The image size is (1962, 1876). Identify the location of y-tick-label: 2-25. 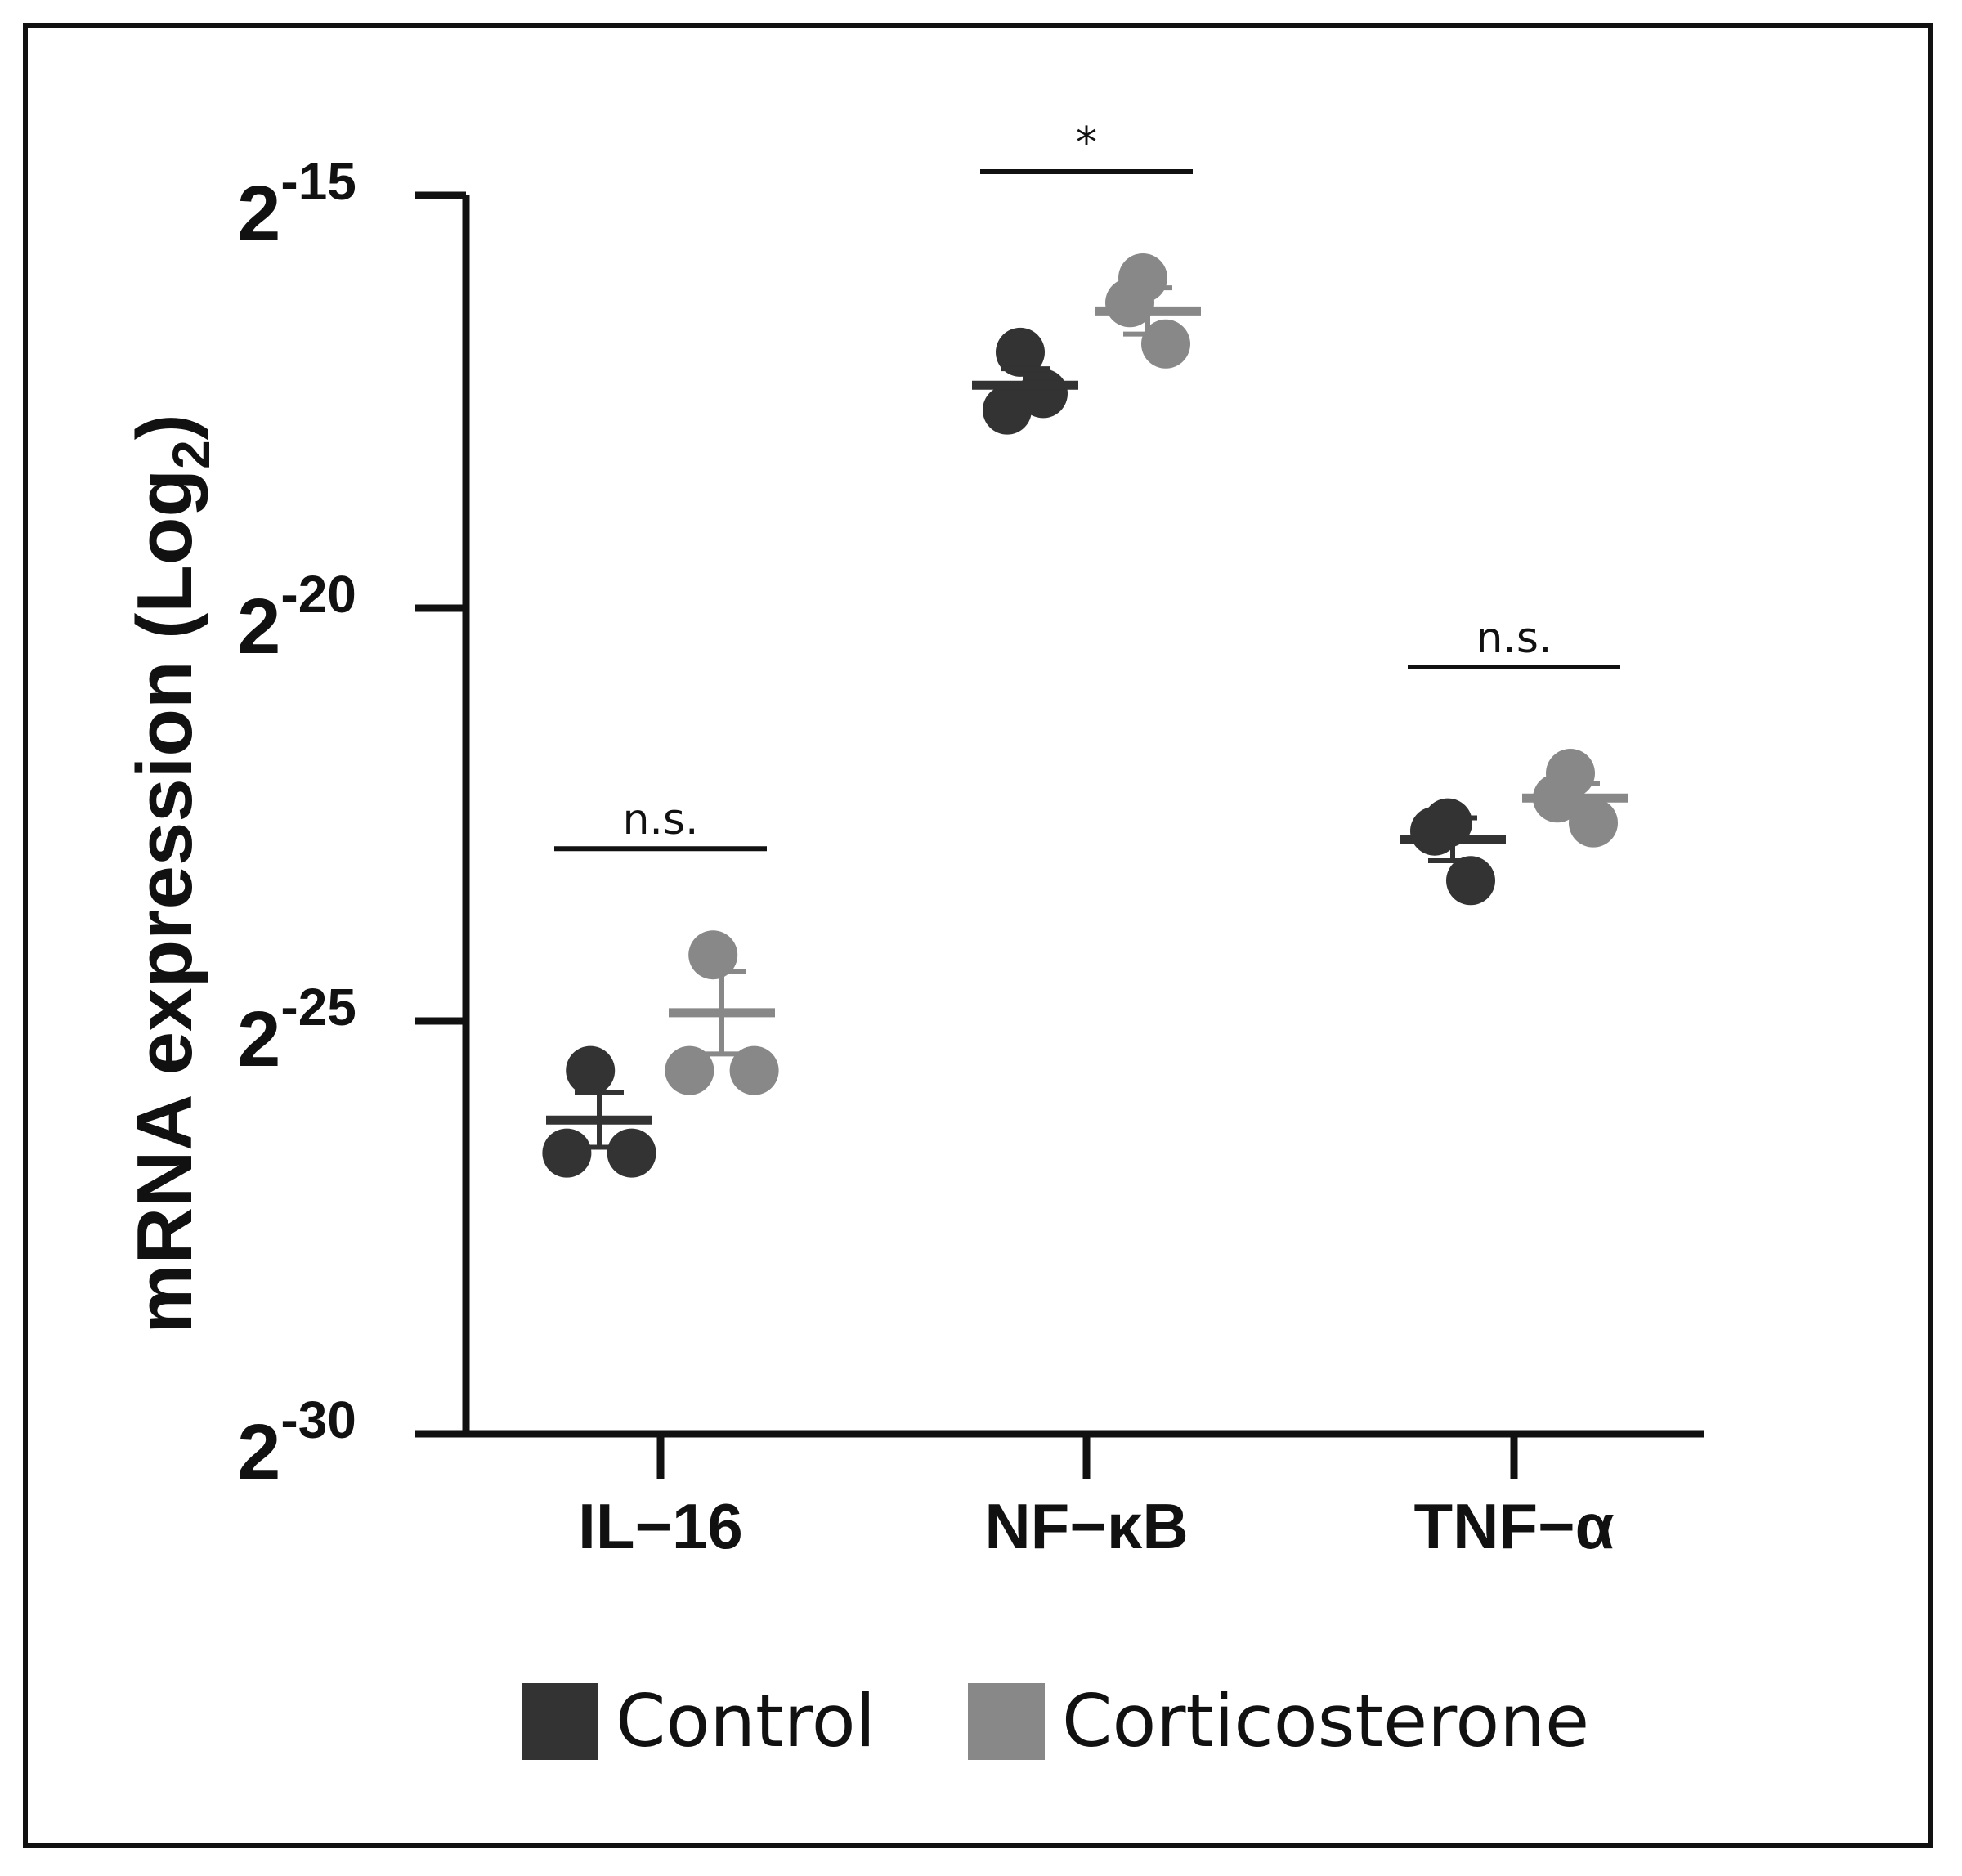
(296, 1030).